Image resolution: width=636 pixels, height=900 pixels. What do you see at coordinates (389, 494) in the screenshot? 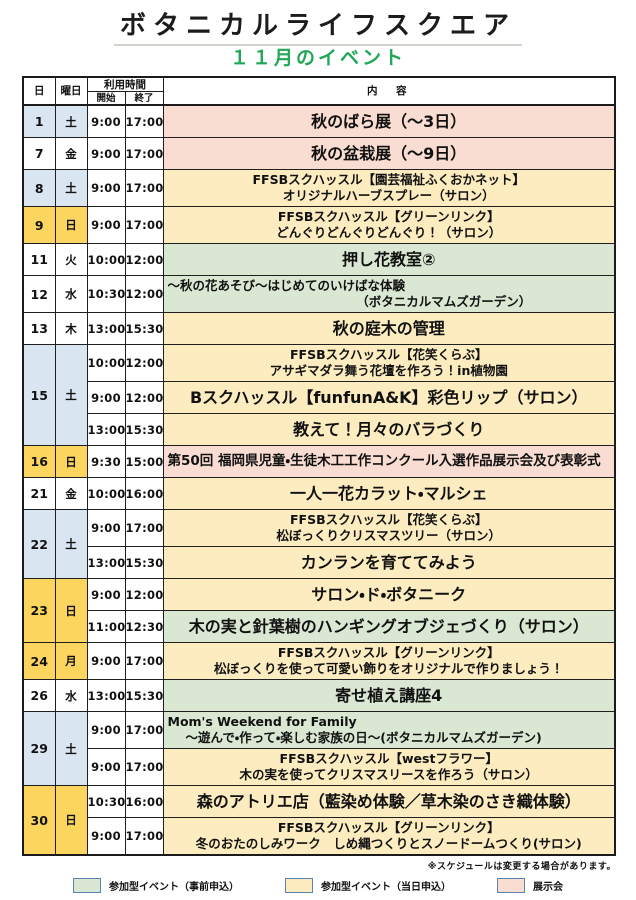
I see `event-content-cell: 一人一花カラット・マルシェ` at bounding box center [389, 494].